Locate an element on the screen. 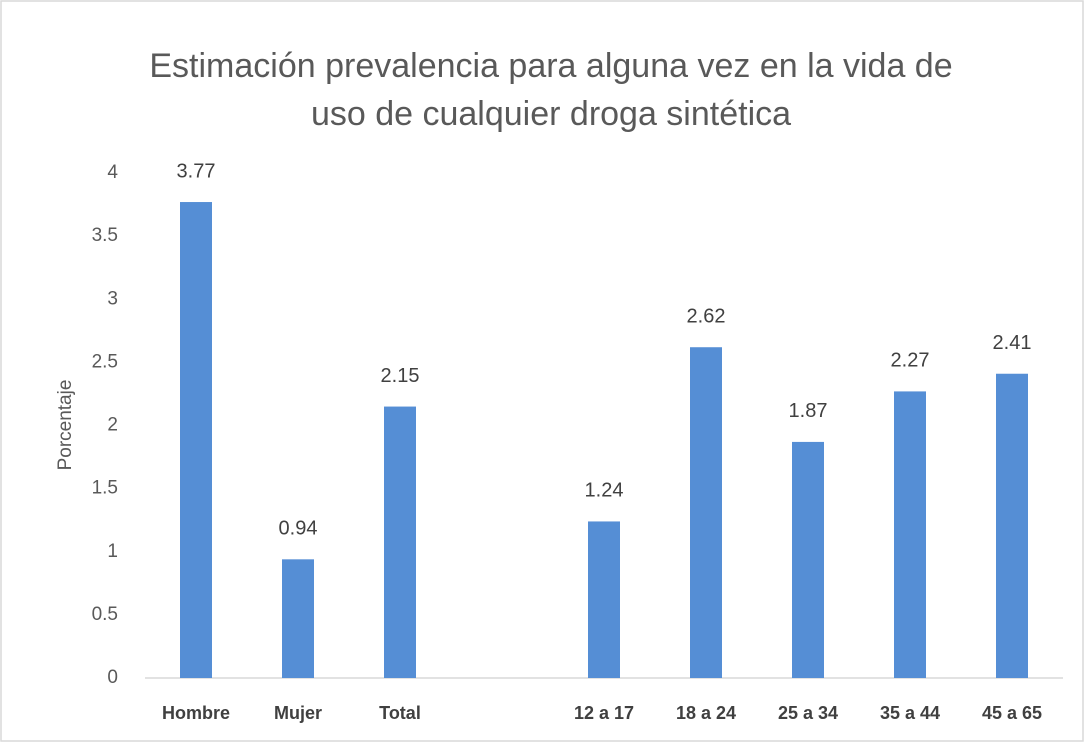 Image resolution: width=1084 pixels, height=742 pixels. y-tick-label: 0 is located at coordinates (112, 677).